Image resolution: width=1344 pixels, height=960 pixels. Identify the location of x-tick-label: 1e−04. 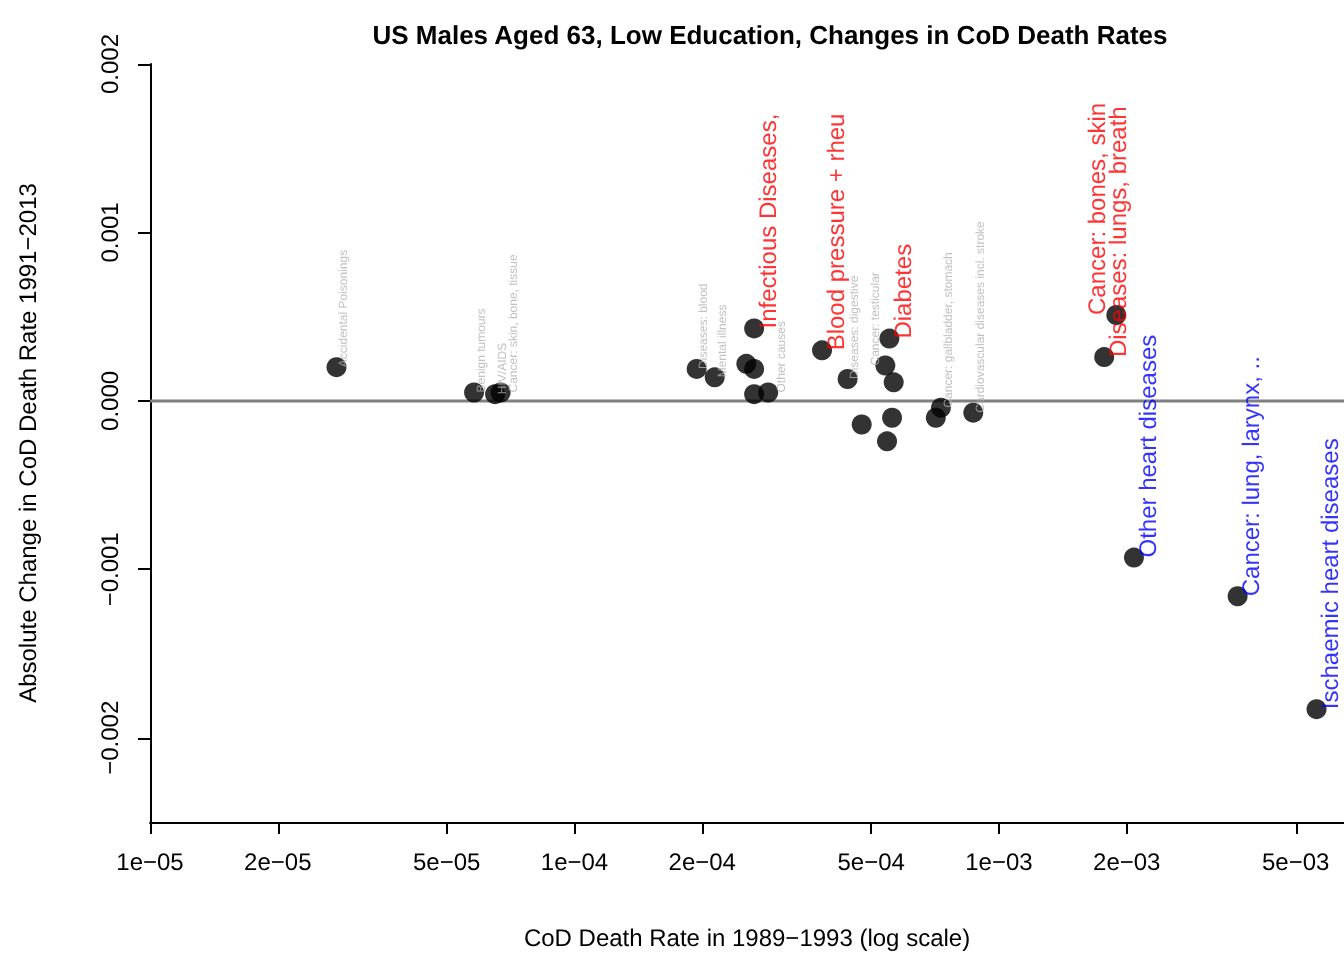
(574, 862).